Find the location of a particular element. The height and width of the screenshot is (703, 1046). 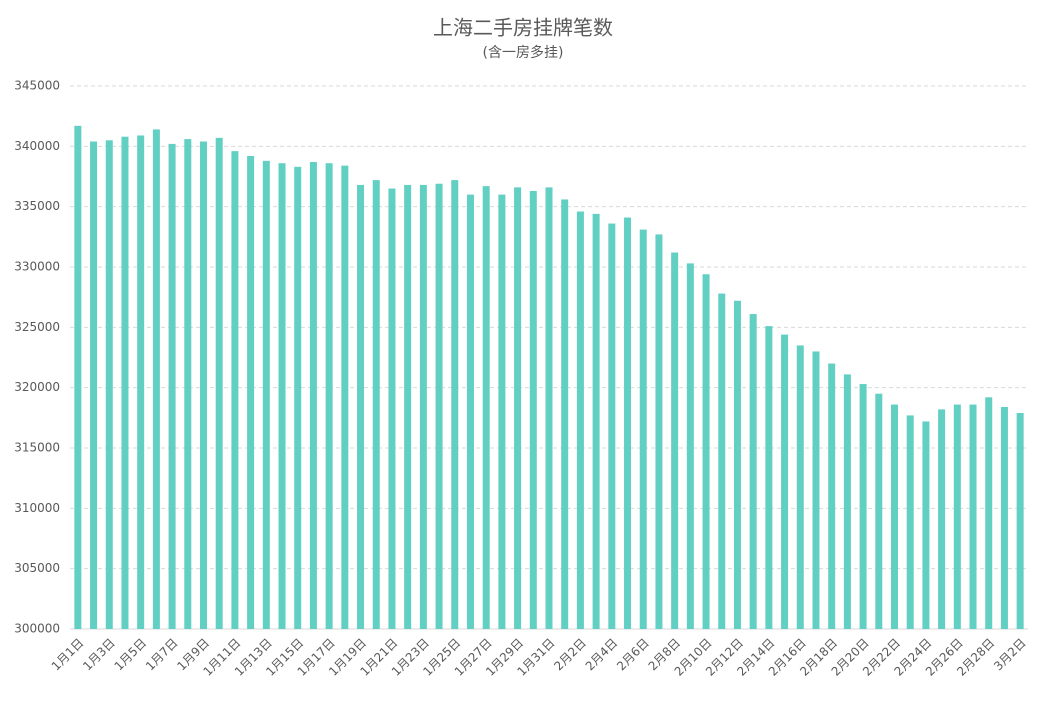

x-tick-label: 3月2日 is located at coordinates (1010, 655).